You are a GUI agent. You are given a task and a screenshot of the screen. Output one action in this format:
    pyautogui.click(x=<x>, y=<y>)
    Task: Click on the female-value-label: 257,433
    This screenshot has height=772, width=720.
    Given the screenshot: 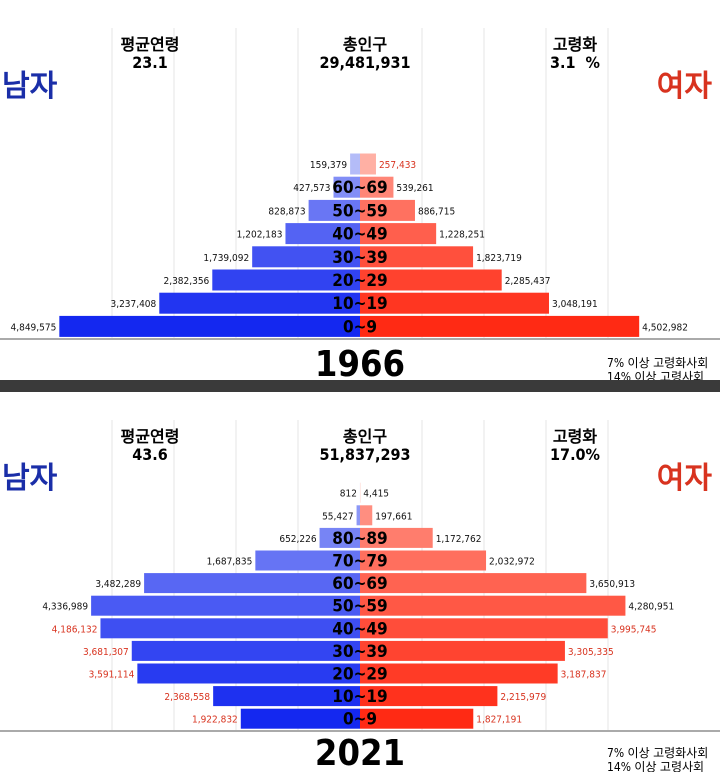 What is the action you would take?
    pyautogui.click(x=397, y=165)
    